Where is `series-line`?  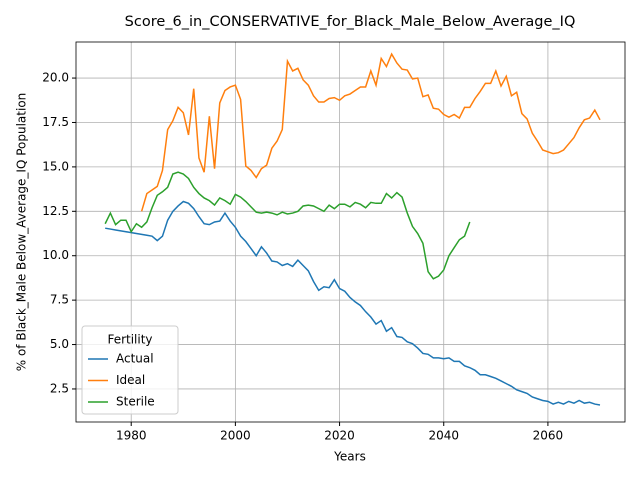
series-line is located at coordinates (287, 225).